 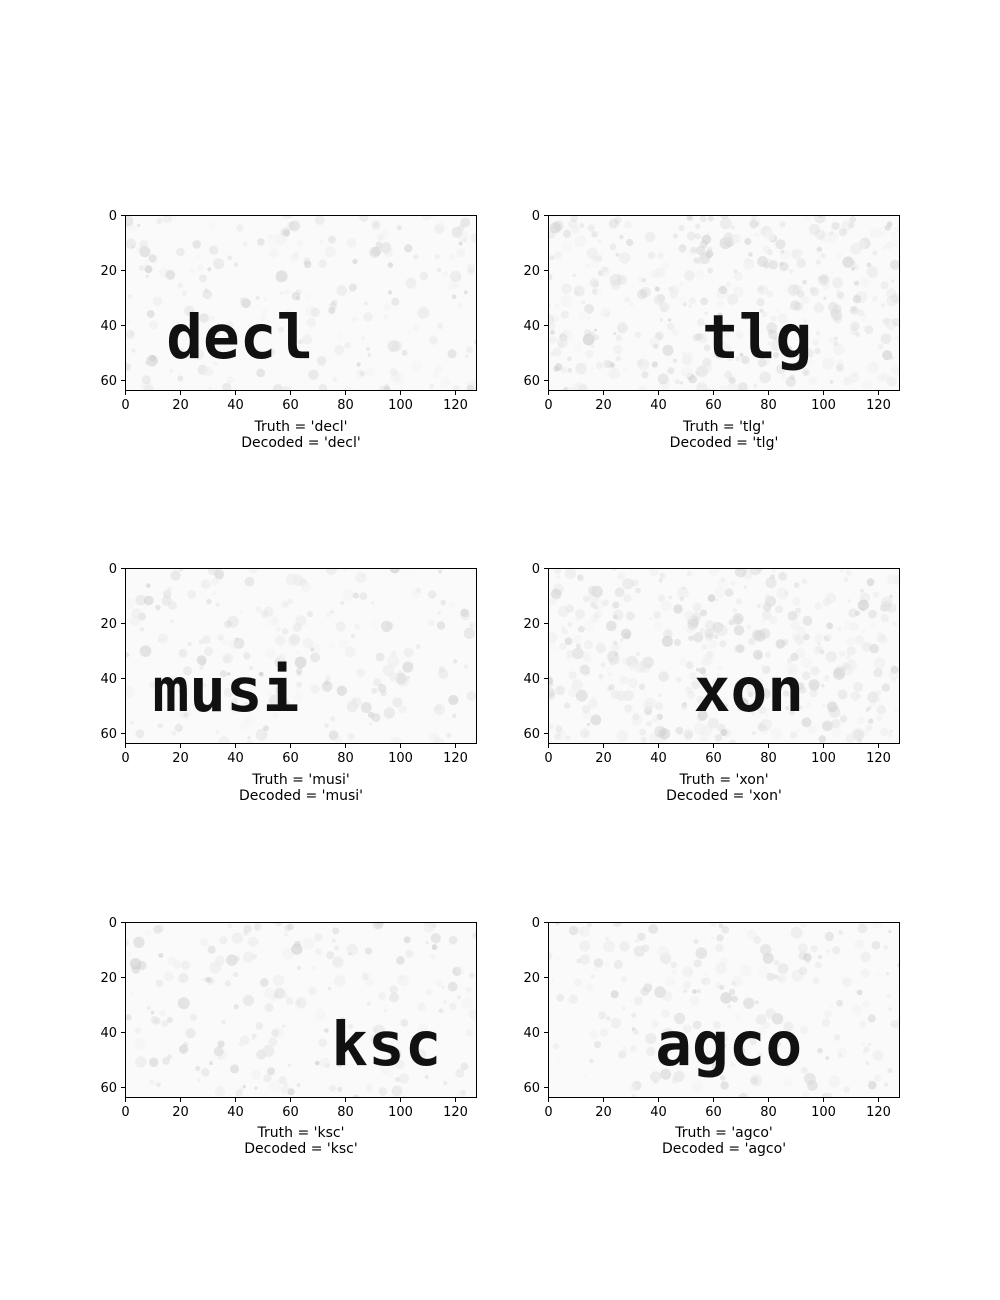 What do you see at coordinates (724, 780) in the screenshot?
I see `truth-label: Truth = 'xon'` at bounding box center [724, 780].